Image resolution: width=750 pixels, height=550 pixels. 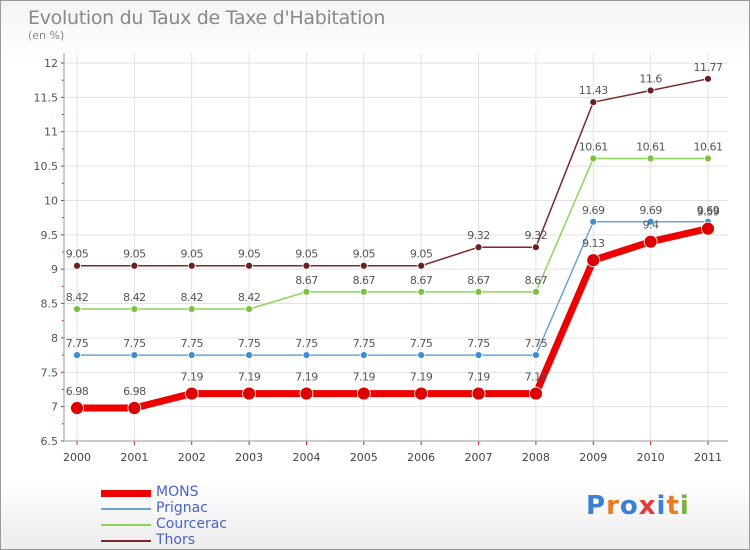 What do you see at coordinates (650, 210) in the screenshot?
I see `data-label-prignac: 9.69` at bounding box center [650, 210].